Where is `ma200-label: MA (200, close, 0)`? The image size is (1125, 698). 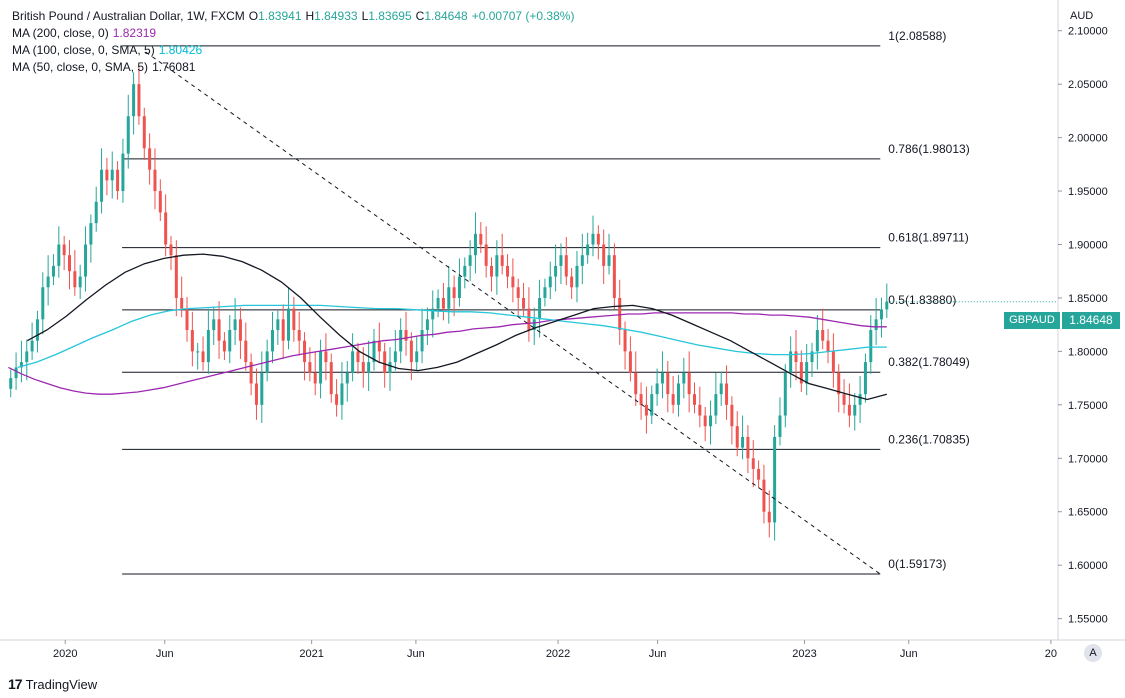 ma200-label: MA (200, close, 0) is located at coordinates (60, 33).